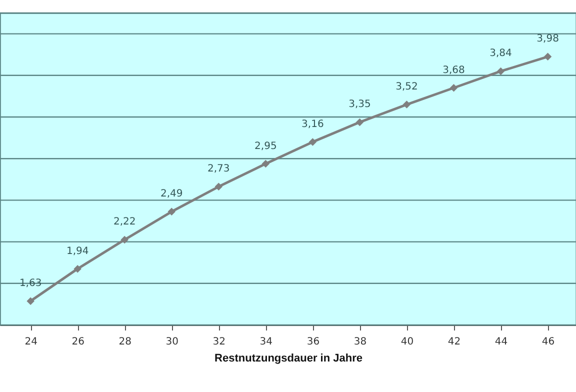 This screenshot has width=576, height=392. Describe the element at coordinates (219, 342) in the screenshot. I see `x-tick-label: 32` at that location.